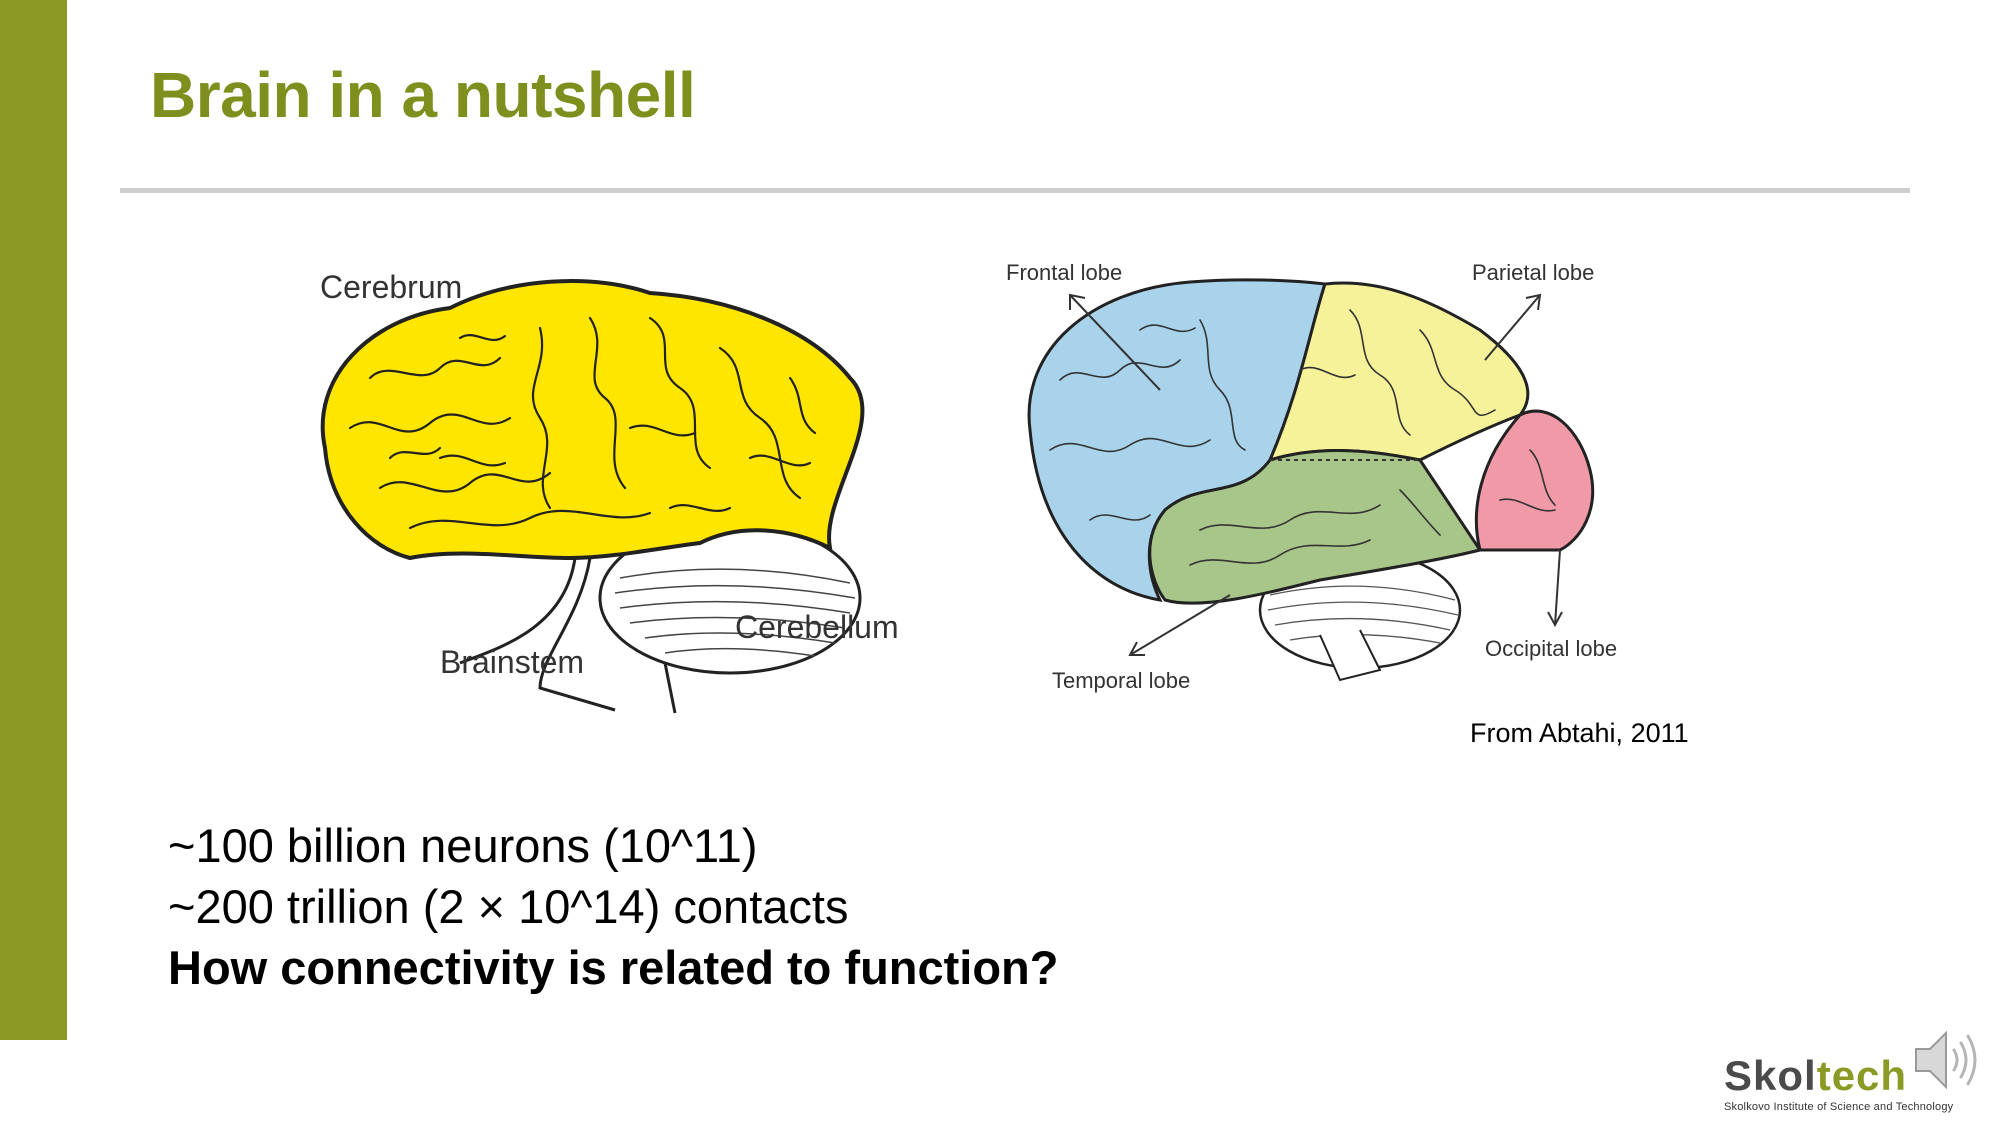  I want to click on temporal-lobe-label: Temporal lobe, so click(1121, 680).